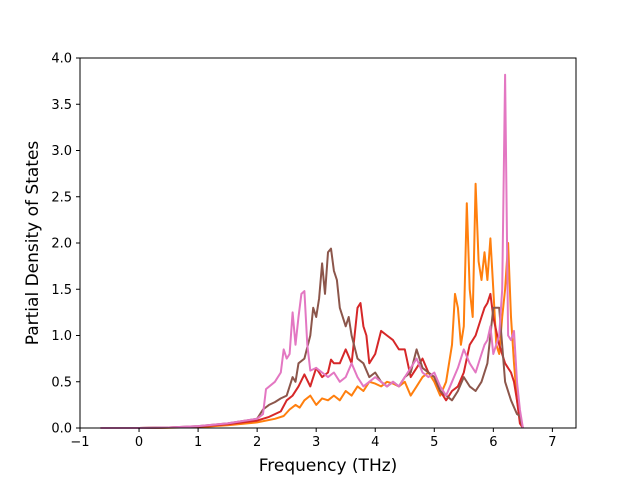 This screenshot has width=640, height=480. I want to click on y-tick-label: 2.5, so click(61, 197).